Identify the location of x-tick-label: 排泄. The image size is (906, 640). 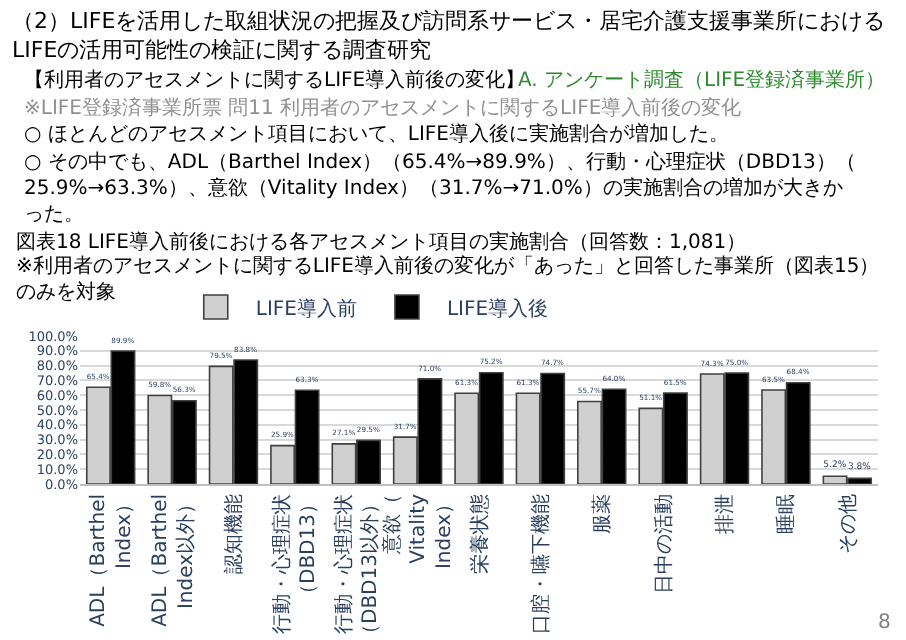
(725, 514).